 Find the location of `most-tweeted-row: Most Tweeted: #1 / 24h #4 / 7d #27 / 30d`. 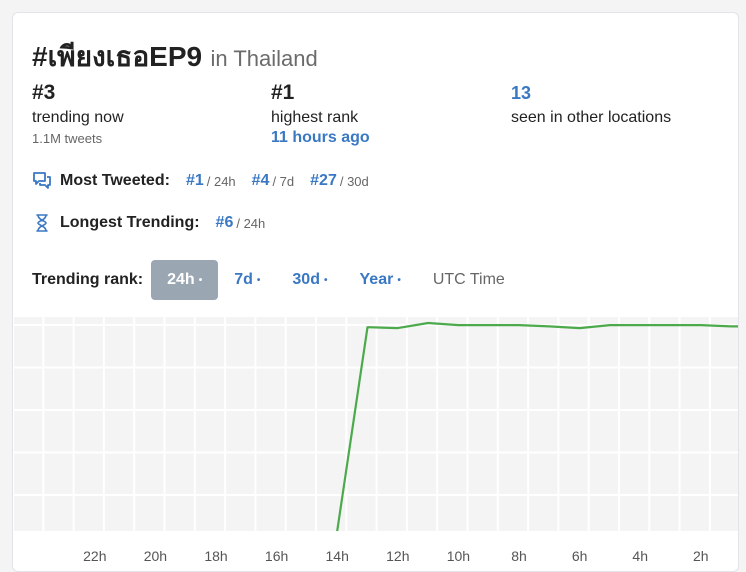

most-tweeted-row: Most Tweeted: #1 / 24h #4 / 7d #27 / 30d is located at coordinates (208, 181).